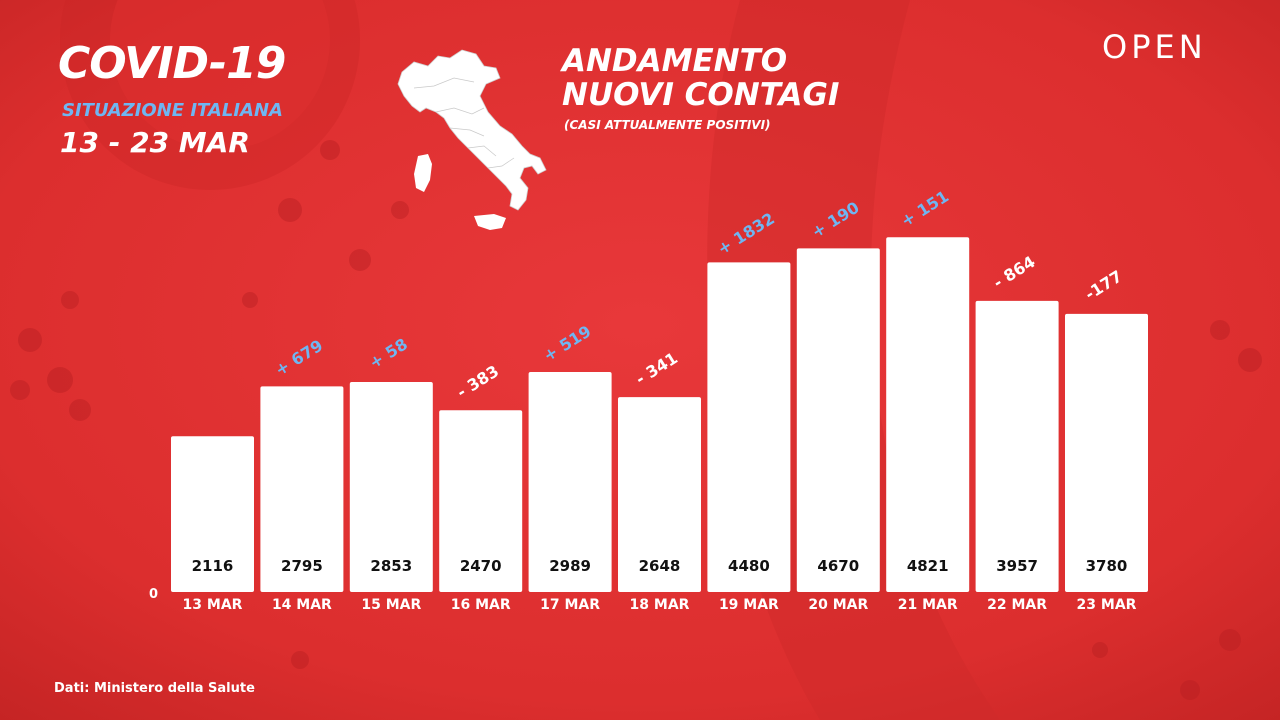 The image size is (1280, 720). What do you see at coordinates (660, 605) in the screenshot?
I see `x-tick-label: 18 MAR` at bounding box center [660, 605].